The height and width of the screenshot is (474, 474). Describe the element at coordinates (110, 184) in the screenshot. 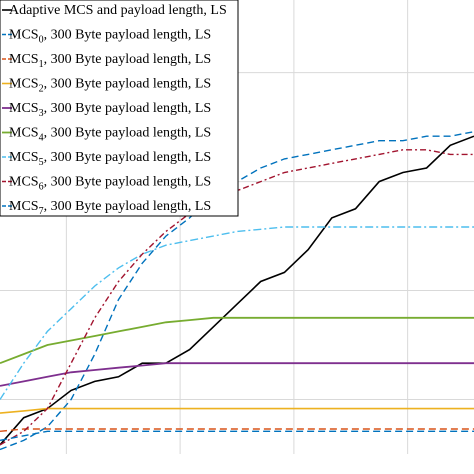

I see `legend-label: MCS6, 300 Byte payload length, LS` at that location.